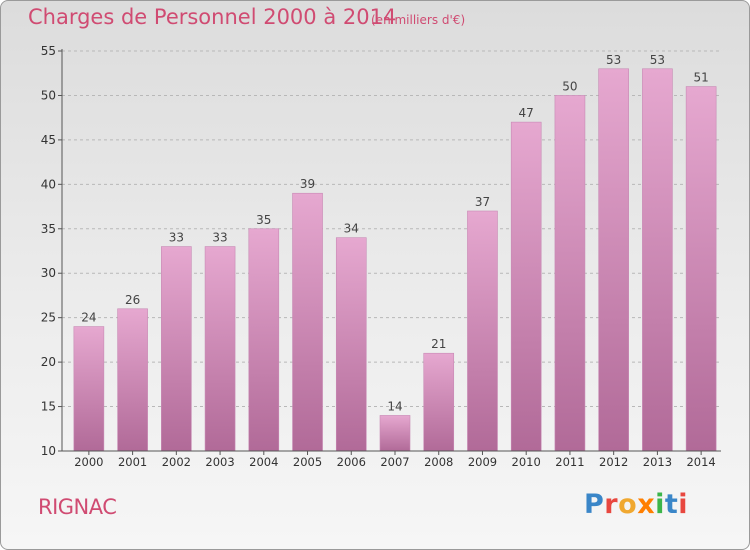 Image resolution: width=750 pixels, height=550 pixels. What do you see at coordinates (89, 389) in the screenshot?
I see `bar-2000` at bounding box center [89, 389].